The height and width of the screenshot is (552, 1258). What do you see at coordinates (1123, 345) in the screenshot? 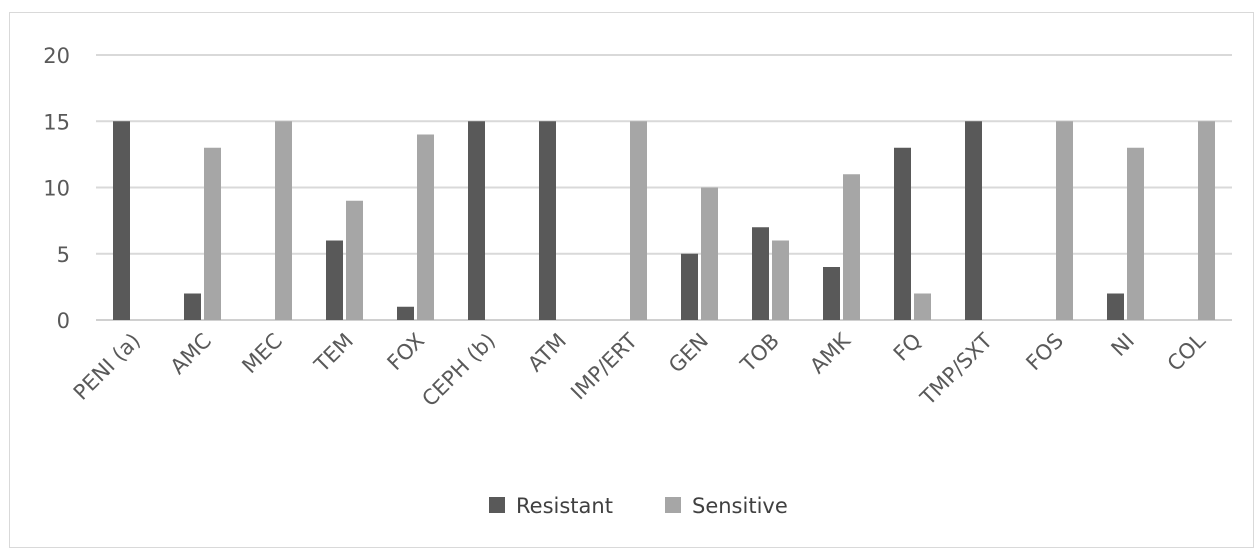
I see `x-tick-label: NI` at bounding box center [1123, 345].